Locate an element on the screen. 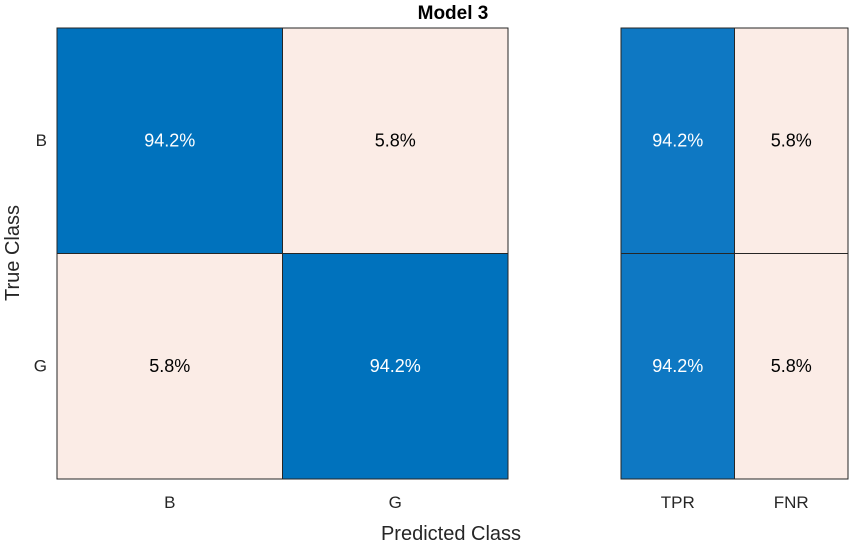 This screenshot has height=543, width=849. row-tick-labels: BG is located at coordinates (40, 253).